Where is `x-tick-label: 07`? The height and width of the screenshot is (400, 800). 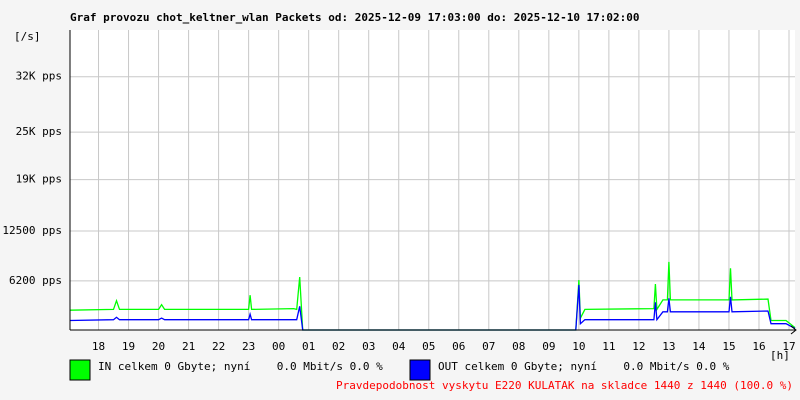
x-tick-label: 07 is located at coordinates (488, 346).